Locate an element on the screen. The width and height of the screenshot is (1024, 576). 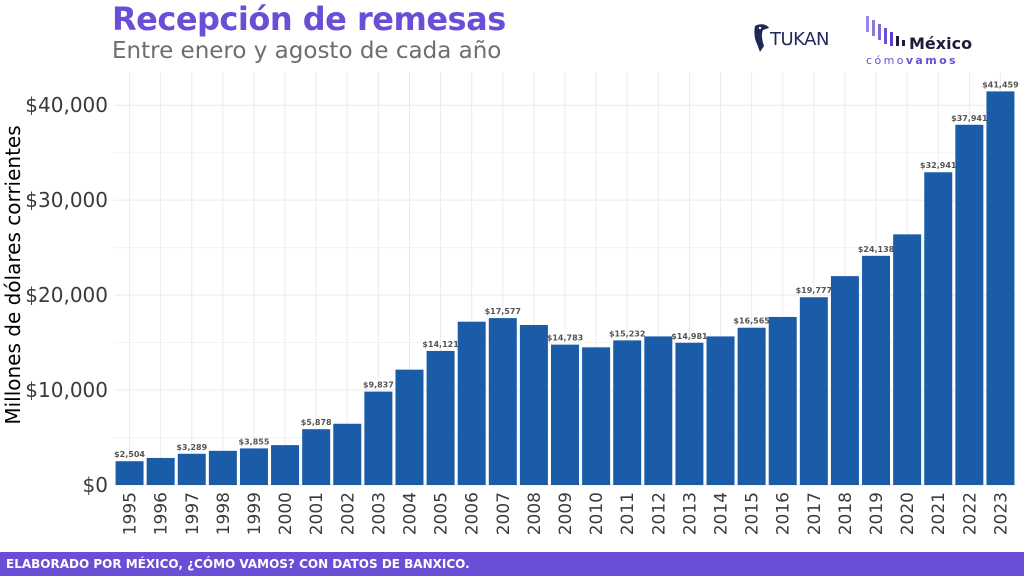
x-tick-label-2002: 2002 is located at coordinates (348, 513).